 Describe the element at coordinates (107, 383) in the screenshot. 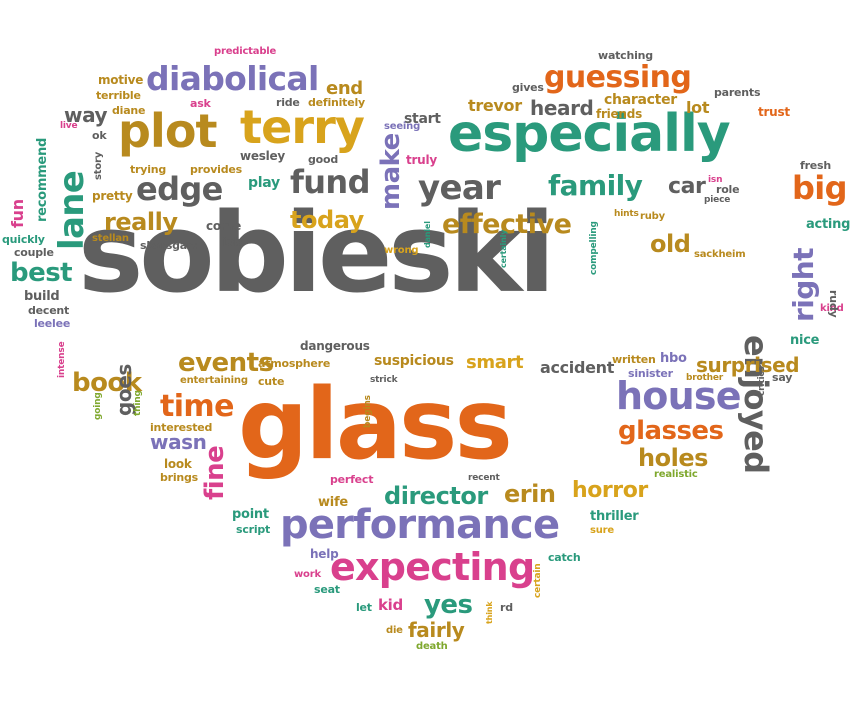

I see `word-book: book` at that location.